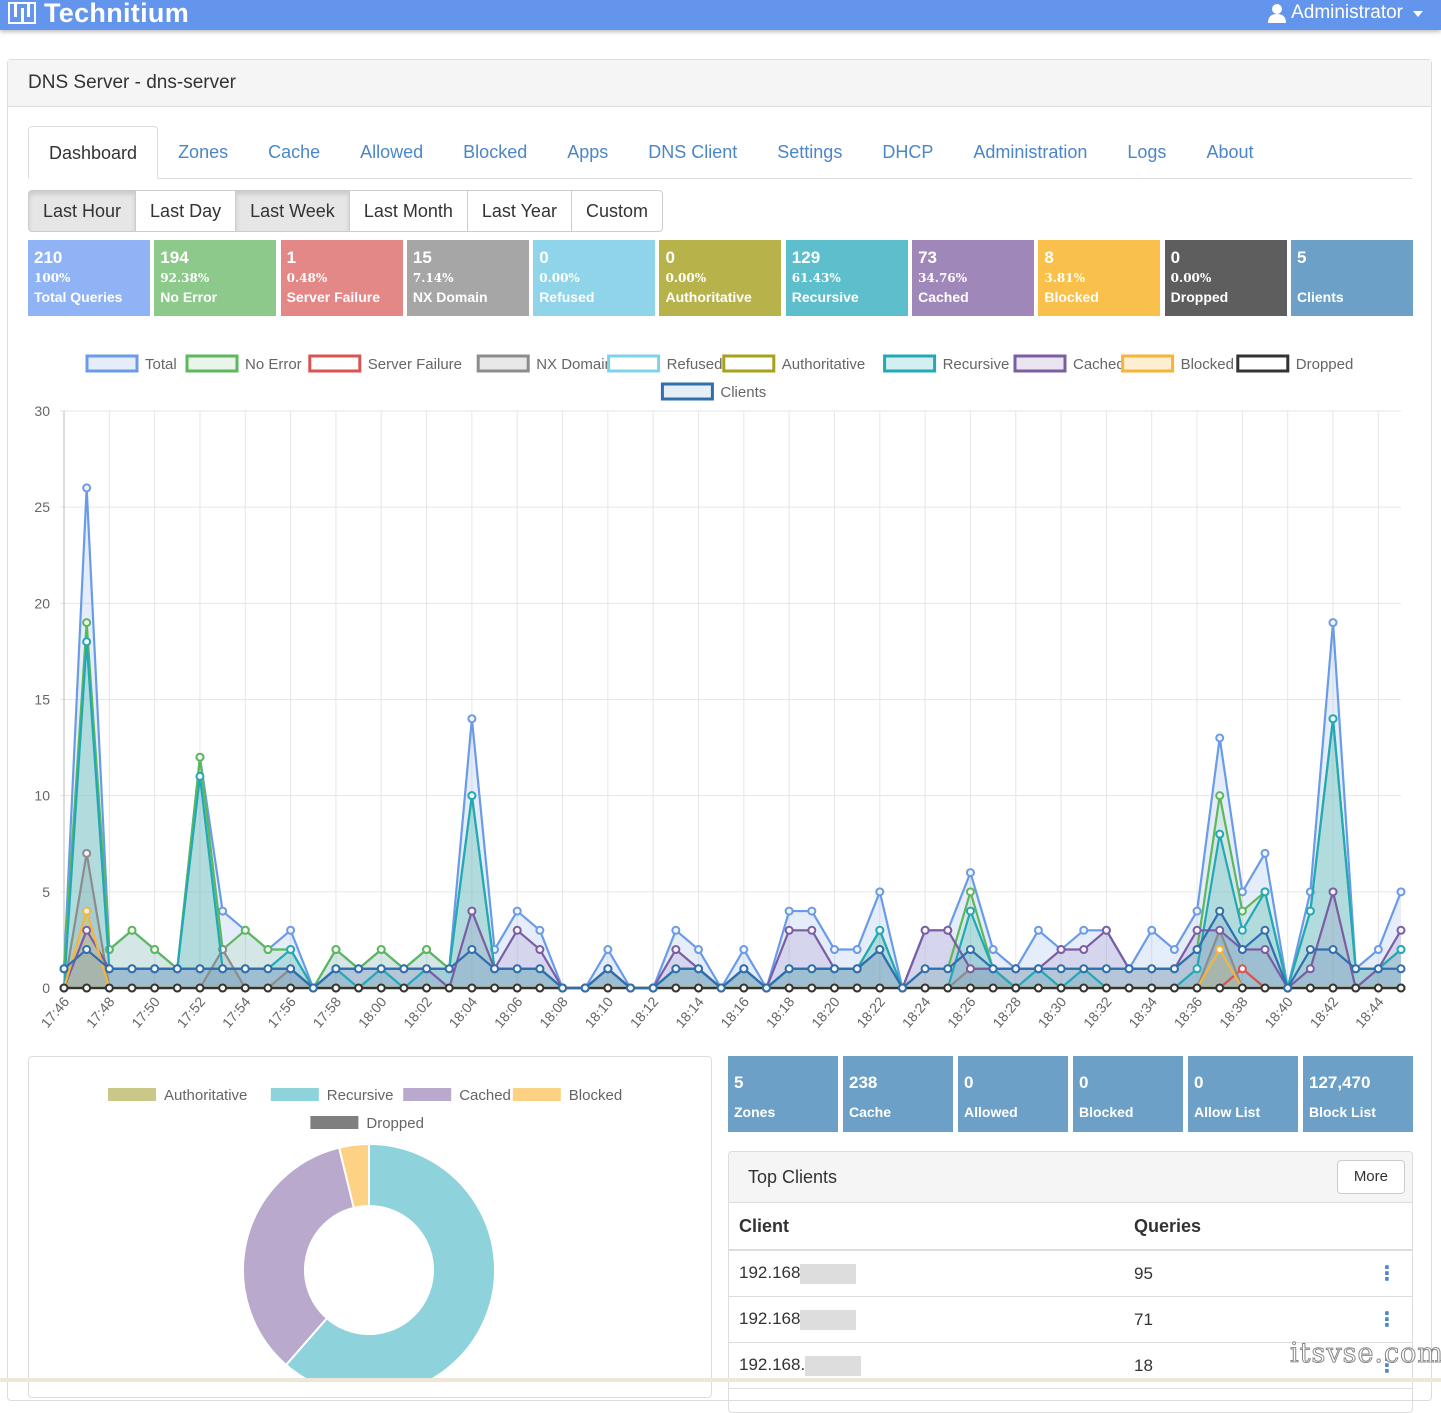 The height and width of the screenshot is (1413, 1441). What do you see at coordinates (720, 278) in the screenshot?
I see `stat-box-authoritative: 0 0.00% Authoritative` at bounding box center [720, 278].